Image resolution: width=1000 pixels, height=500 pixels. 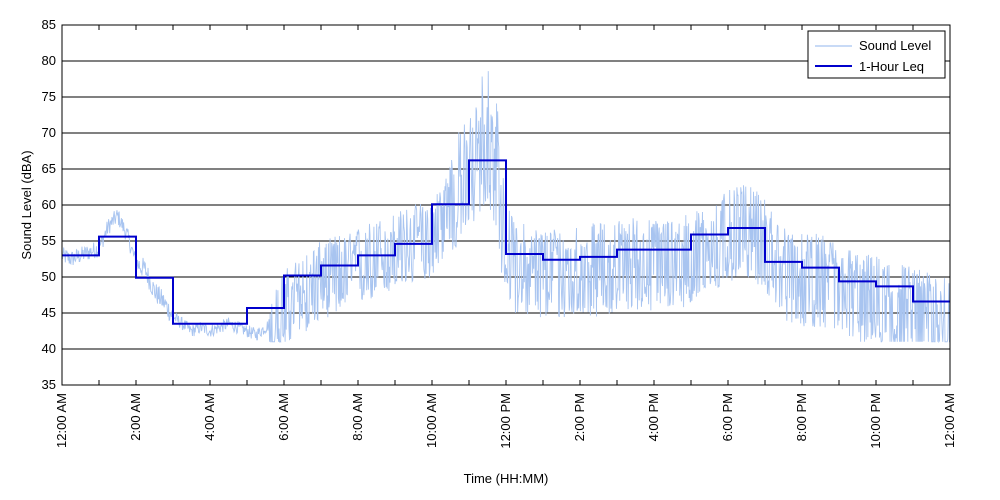 I want to click on y-tick-label: 80, so click(x=49, y=60).